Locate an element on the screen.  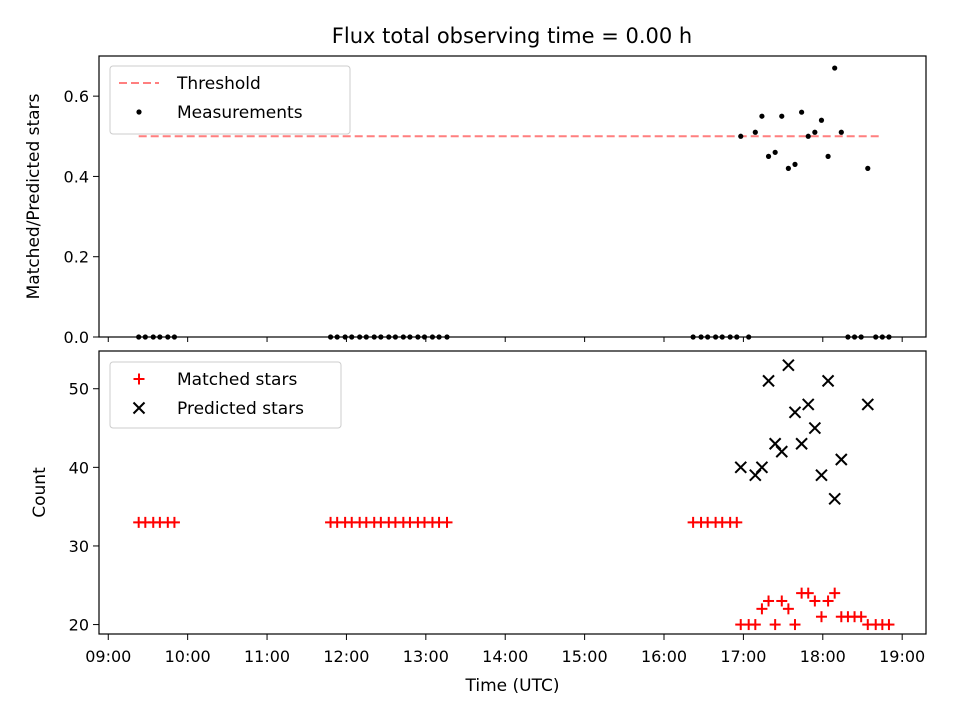
x-tick-label: 17:00 is located at coordinates (743, 656).